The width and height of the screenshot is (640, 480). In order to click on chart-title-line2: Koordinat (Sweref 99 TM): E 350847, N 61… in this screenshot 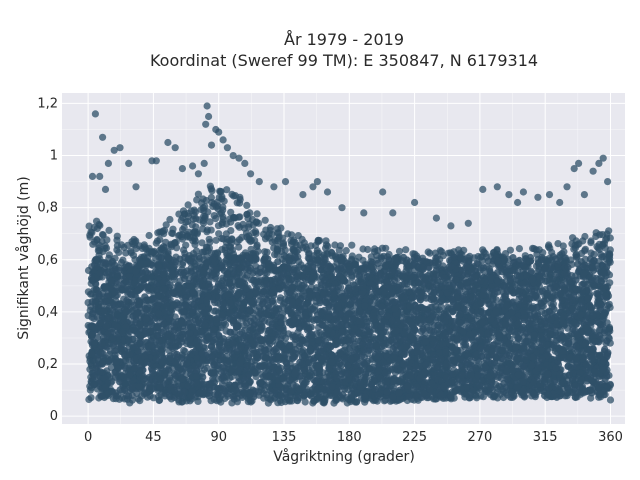, I will do `click(344, 60)`.